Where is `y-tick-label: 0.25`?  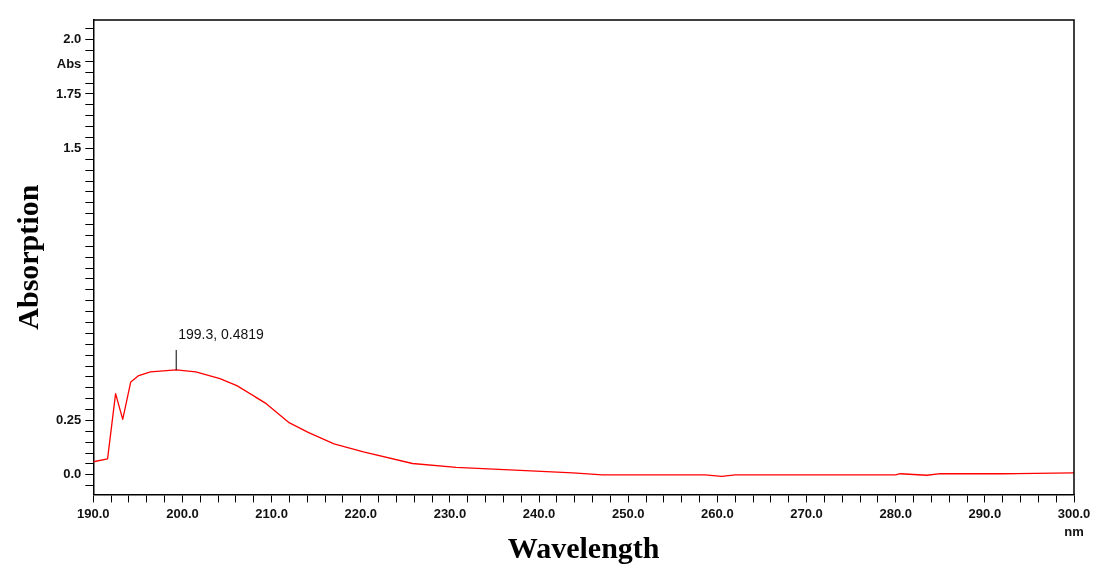 y-tick-label: 0.25 is located at coordinates (68, 419).